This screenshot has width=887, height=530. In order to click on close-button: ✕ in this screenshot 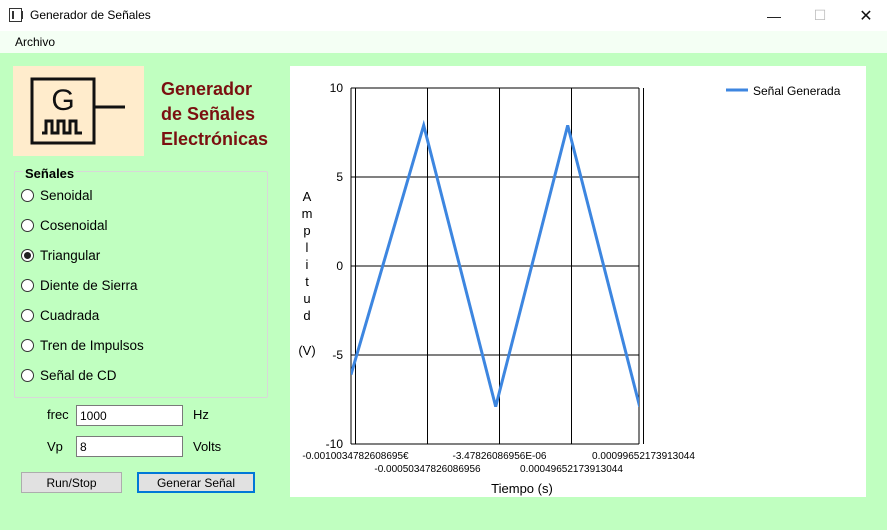, I will do `click(866, 16)`.